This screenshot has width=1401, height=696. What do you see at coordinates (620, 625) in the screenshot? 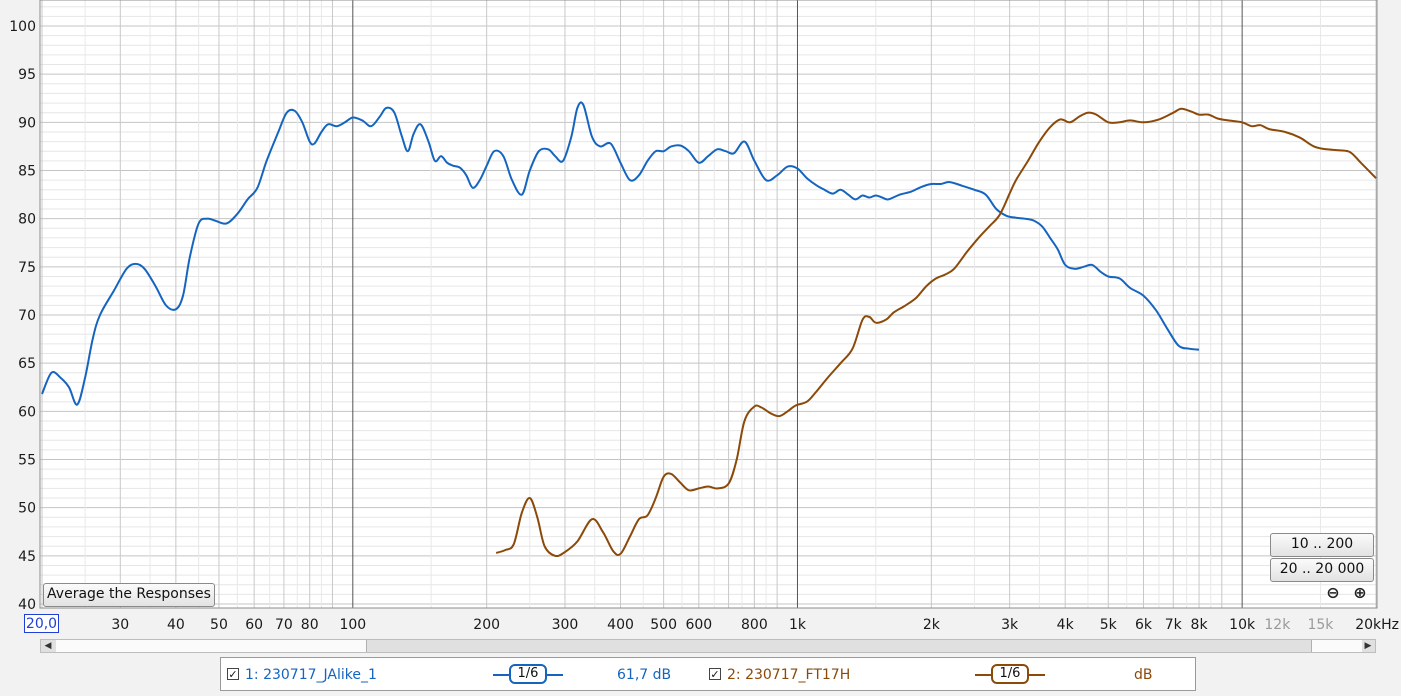
I see `x-tick-label: 400` at bounding box center [620, 625].